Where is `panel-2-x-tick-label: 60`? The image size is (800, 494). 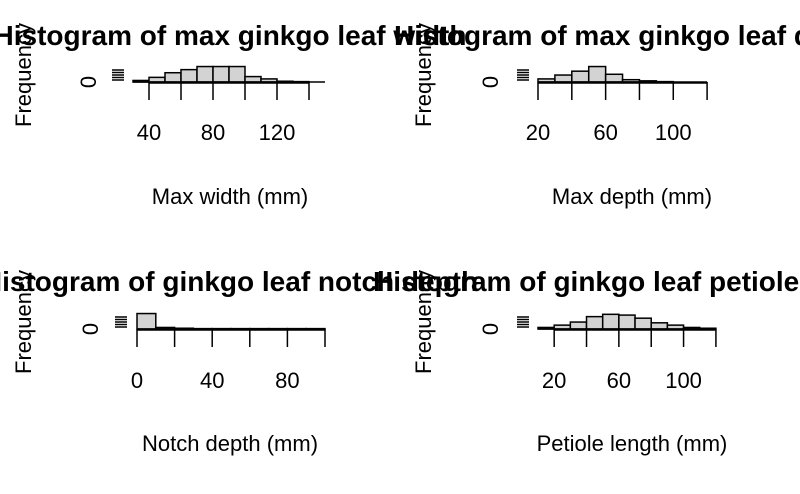 panel-2-x-tick-label: 60 is located at coordinates (605, 132).